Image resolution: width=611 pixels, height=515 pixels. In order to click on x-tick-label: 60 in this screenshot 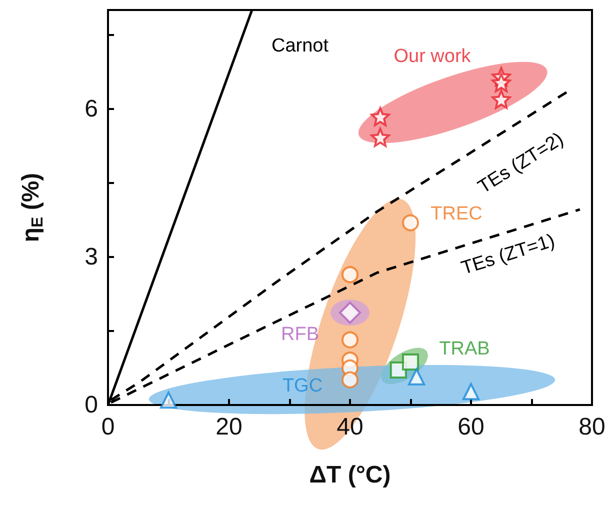, I will do `click(471, 427)`.